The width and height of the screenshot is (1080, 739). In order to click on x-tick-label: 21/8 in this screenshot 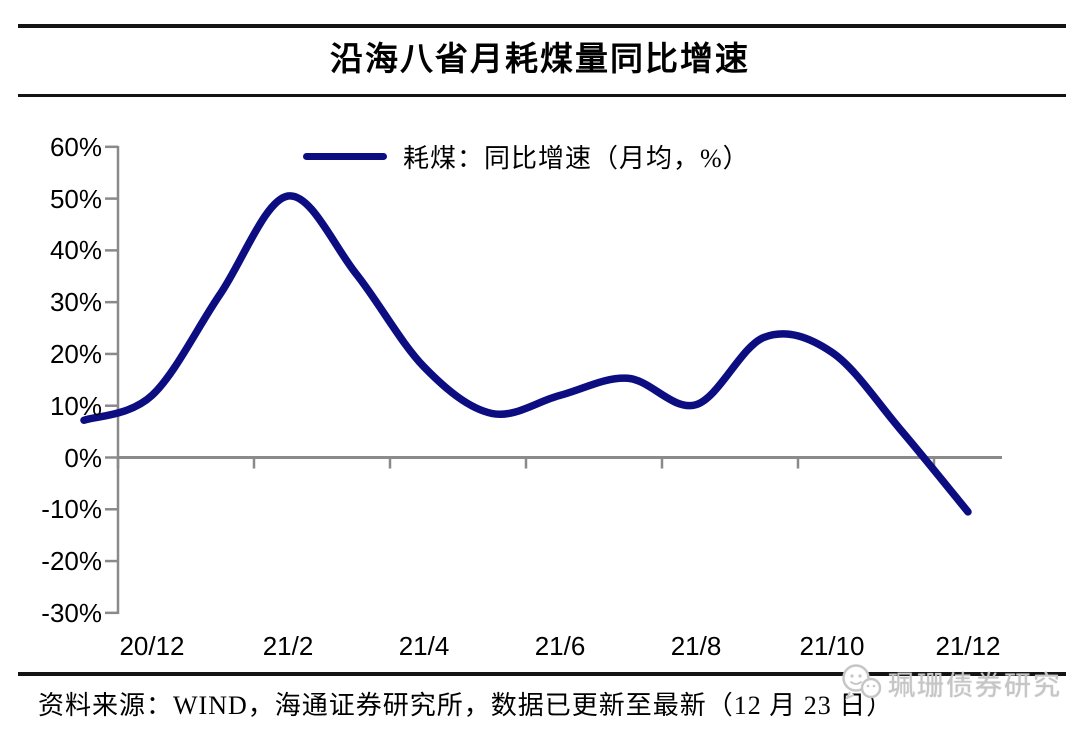, I will do `click(696, 646)`.